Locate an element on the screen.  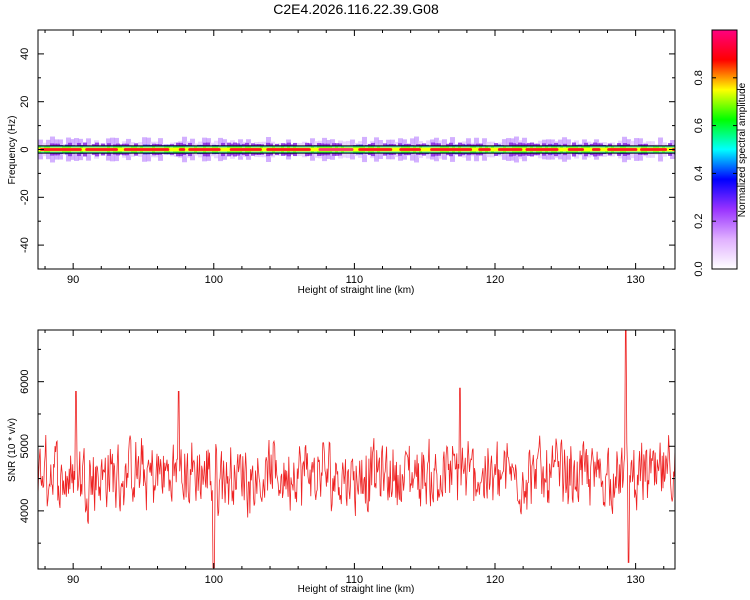
spectrogram-x-axis-label: Height of straight line (km) is located at coordinates (356, 290).